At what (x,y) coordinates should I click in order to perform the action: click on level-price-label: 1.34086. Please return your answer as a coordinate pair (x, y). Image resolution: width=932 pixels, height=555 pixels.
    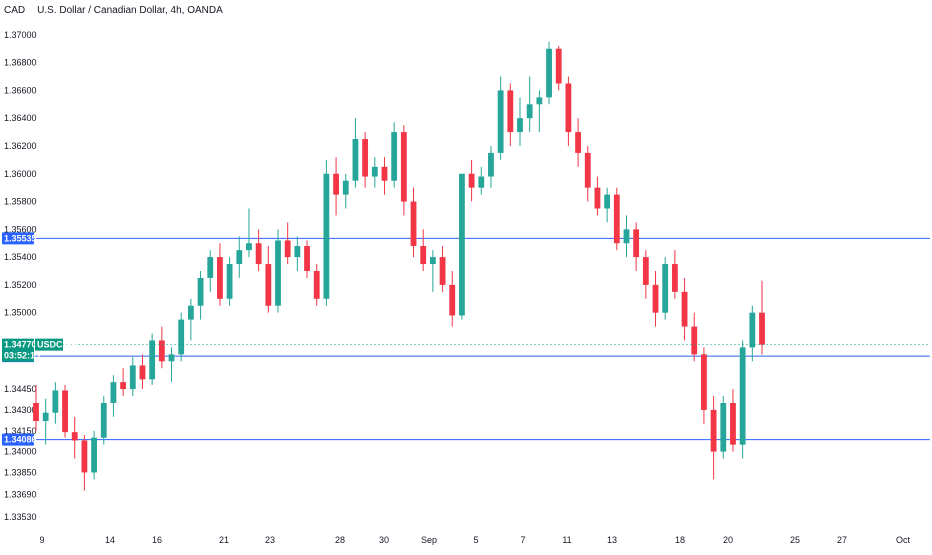
    Looking at the image, I should click on (20, 440).